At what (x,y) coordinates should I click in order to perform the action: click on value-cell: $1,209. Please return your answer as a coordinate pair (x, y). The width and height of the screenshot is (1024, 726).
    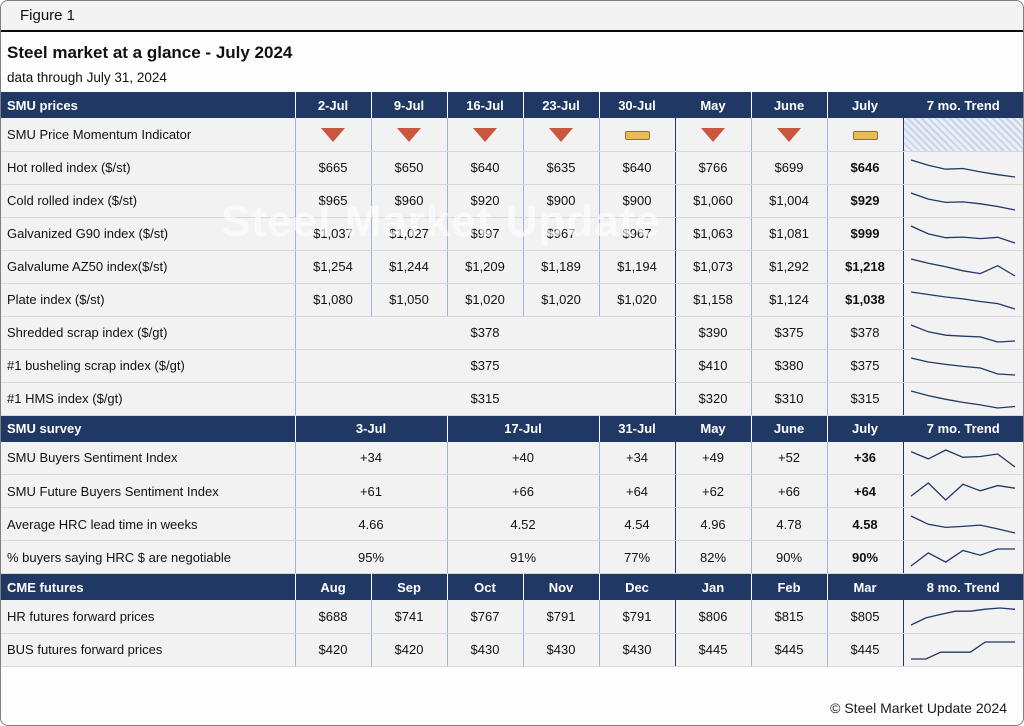
    Looking at the image, I should click on (484, 267).